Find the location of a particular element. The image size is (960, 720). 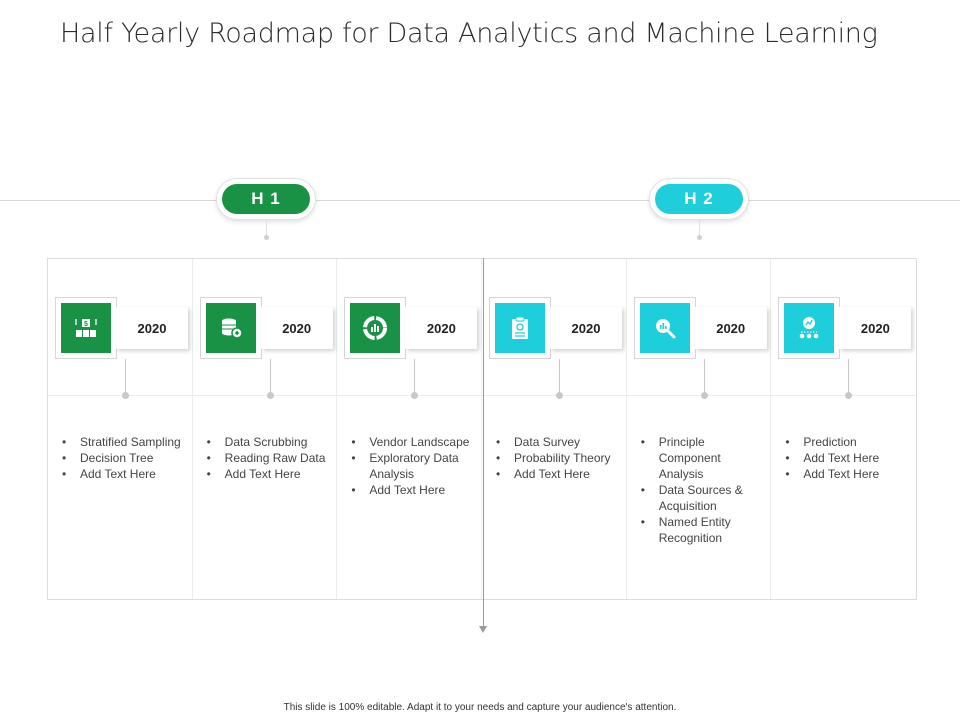

magnifier-chart-icon is located at coordinates (664, 328).